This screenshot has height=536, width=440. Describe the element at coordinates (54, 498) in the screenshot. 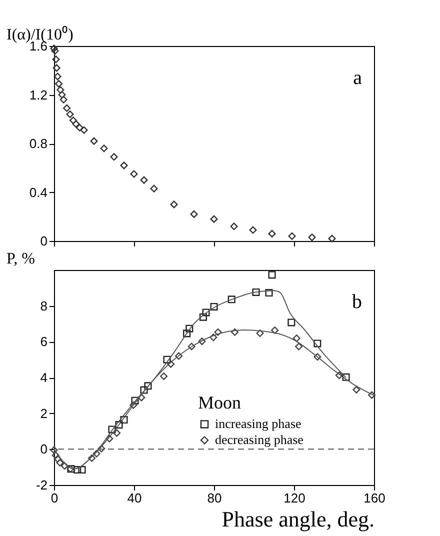

I see `x-tick-label: 0` at that location.